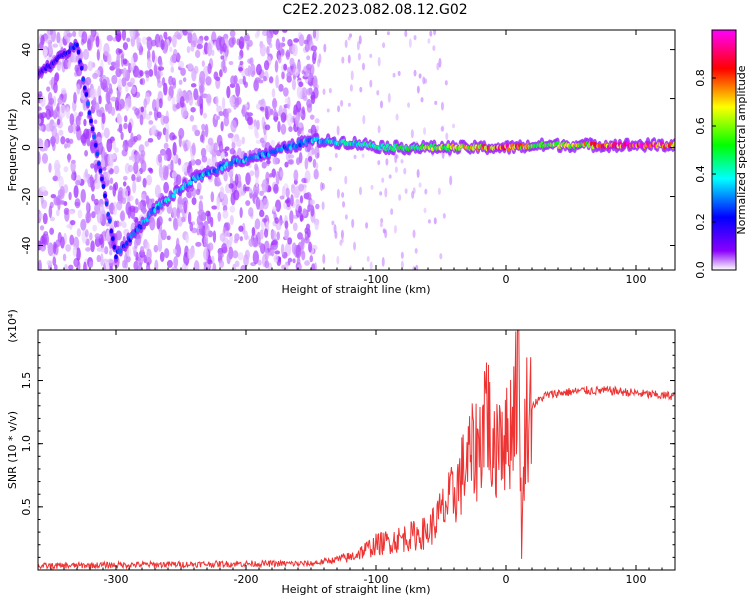 The width and height of the screenshot is (750, 600). I want to click on x-tick-label: 100, so click(636, 279).